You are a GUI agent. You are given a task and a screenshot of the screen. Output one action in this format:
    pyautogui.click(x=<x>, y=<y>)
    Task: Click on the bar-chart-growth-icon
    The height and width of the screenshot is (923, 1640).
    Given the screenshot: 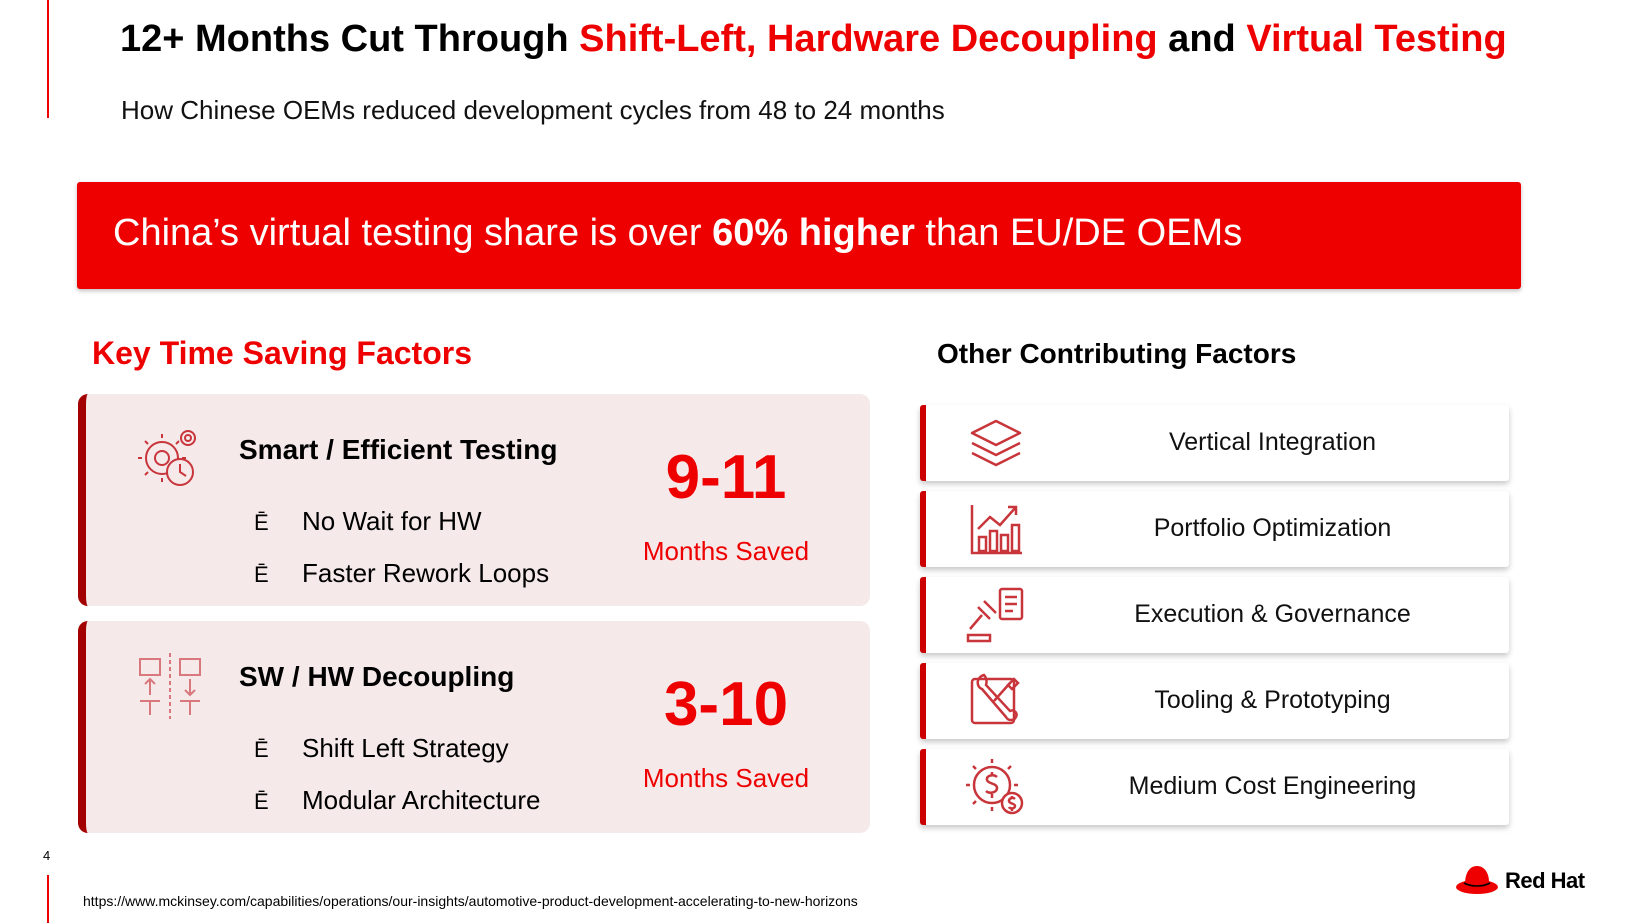 What is the action you would take?
    pyautogui.click(x=996, y=530)
    